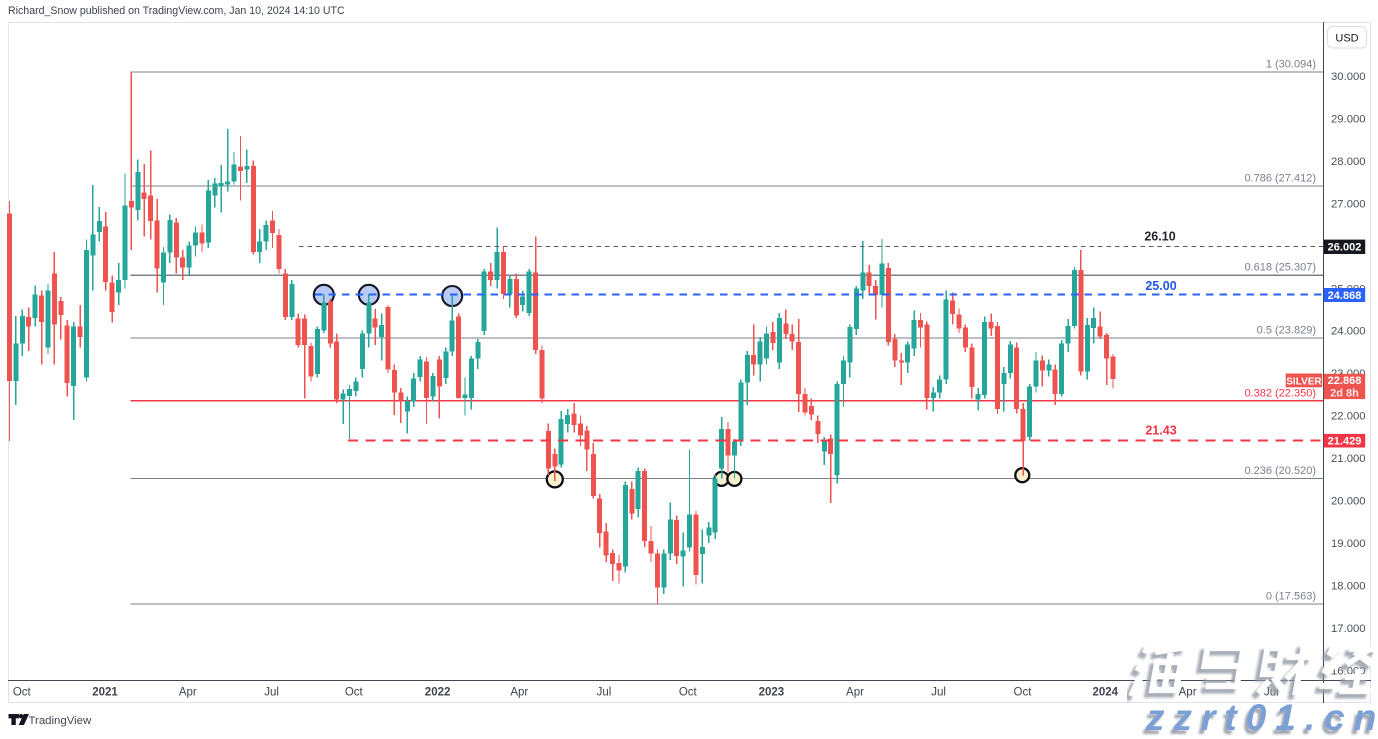  Describe the element at coordinates (1348, 417) in the screenshot. I see `svg-text: 22.000` at that location.